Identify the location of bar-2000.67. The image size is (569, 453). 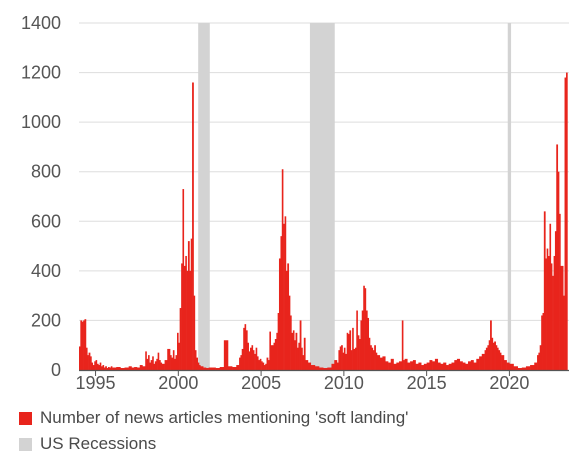
(190, 320).